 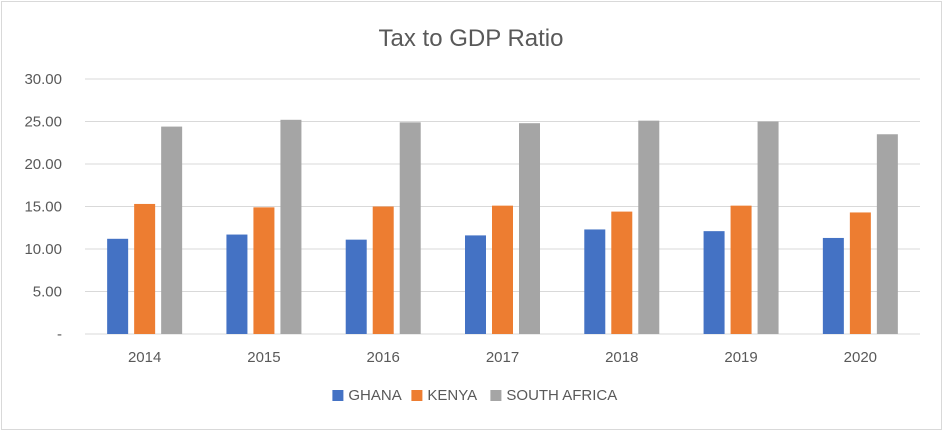 I want to click on bar-south-africa-2016, so click(x=410, y=228).